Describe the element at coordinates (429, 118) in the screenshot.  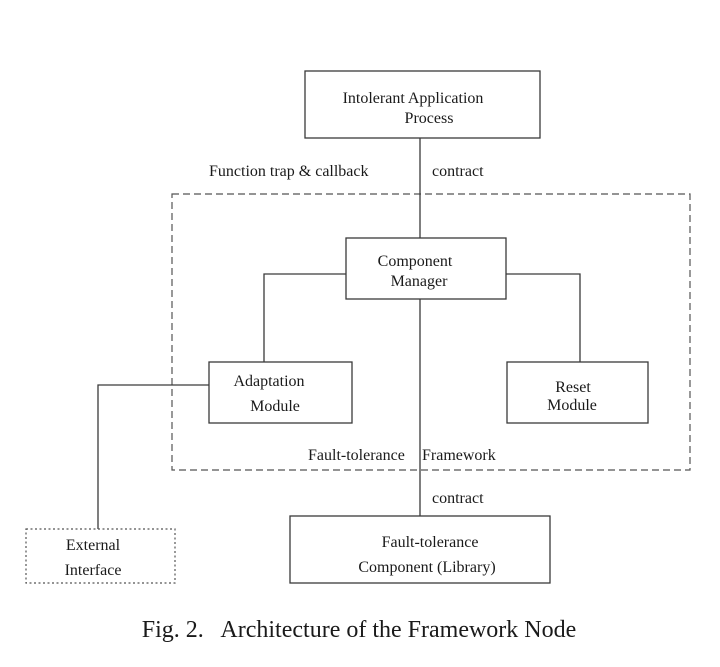
I see `intolerant-application-label-line2: Process` at that location.